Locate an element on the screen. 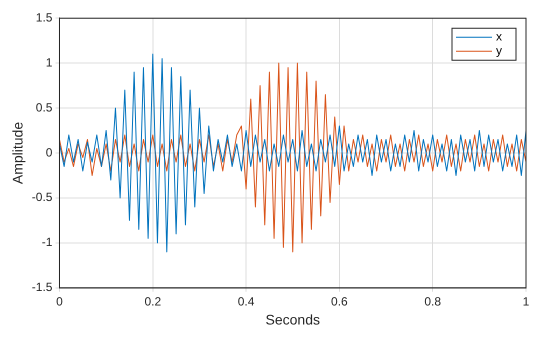  x-tick-label: 0.2 is located at coordinates (153, 301).